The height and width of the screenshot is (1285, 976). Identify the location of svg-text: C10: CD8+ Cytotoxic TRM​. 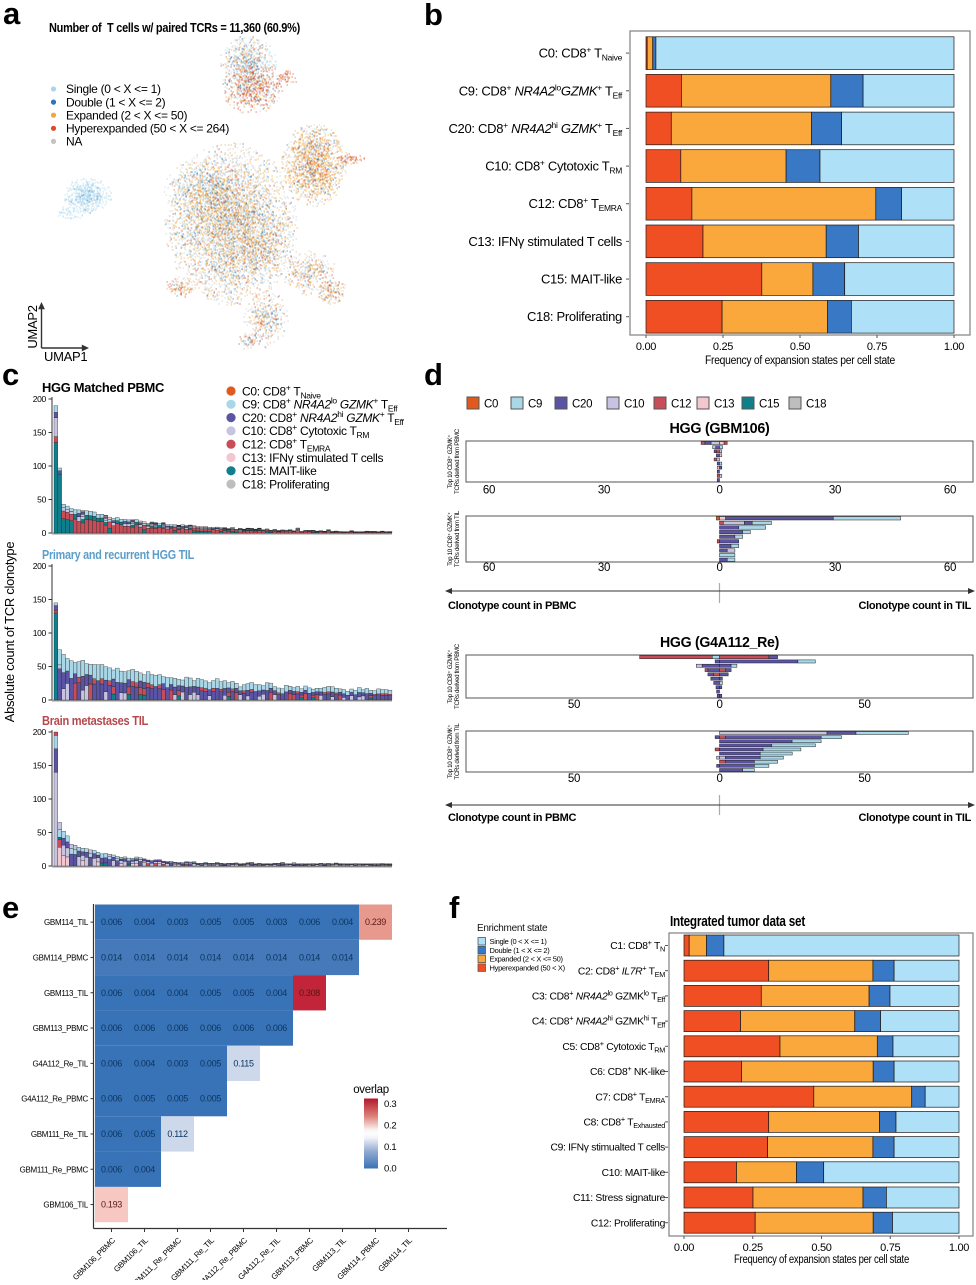
(553, 167).